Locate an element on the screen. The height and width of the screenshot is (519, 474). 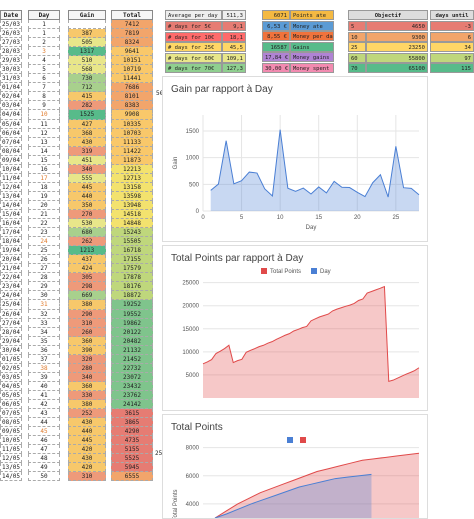
points-label: Money gains is located at coordinates (312, 57).